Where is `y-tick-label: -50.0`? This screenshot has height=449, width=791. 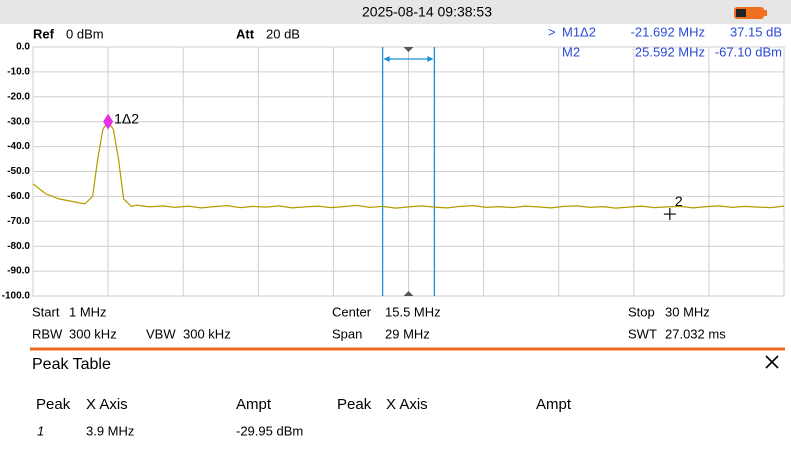 y-tick-label: -50.0 is located at coordinates (18, 171).